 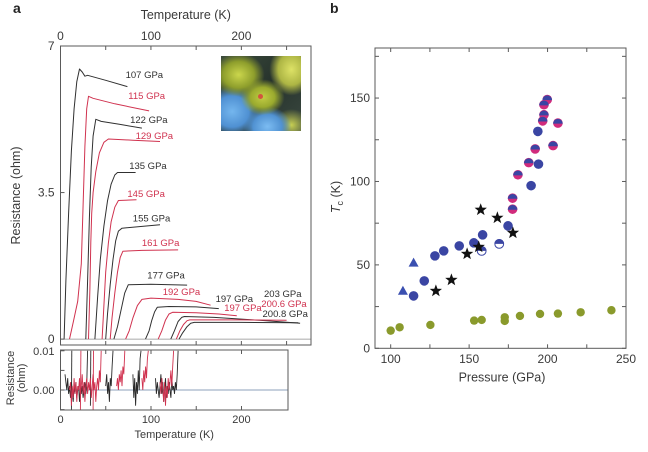 I want to click on curve-pressure-label: 197 GPa, so click(x=235, y=299).